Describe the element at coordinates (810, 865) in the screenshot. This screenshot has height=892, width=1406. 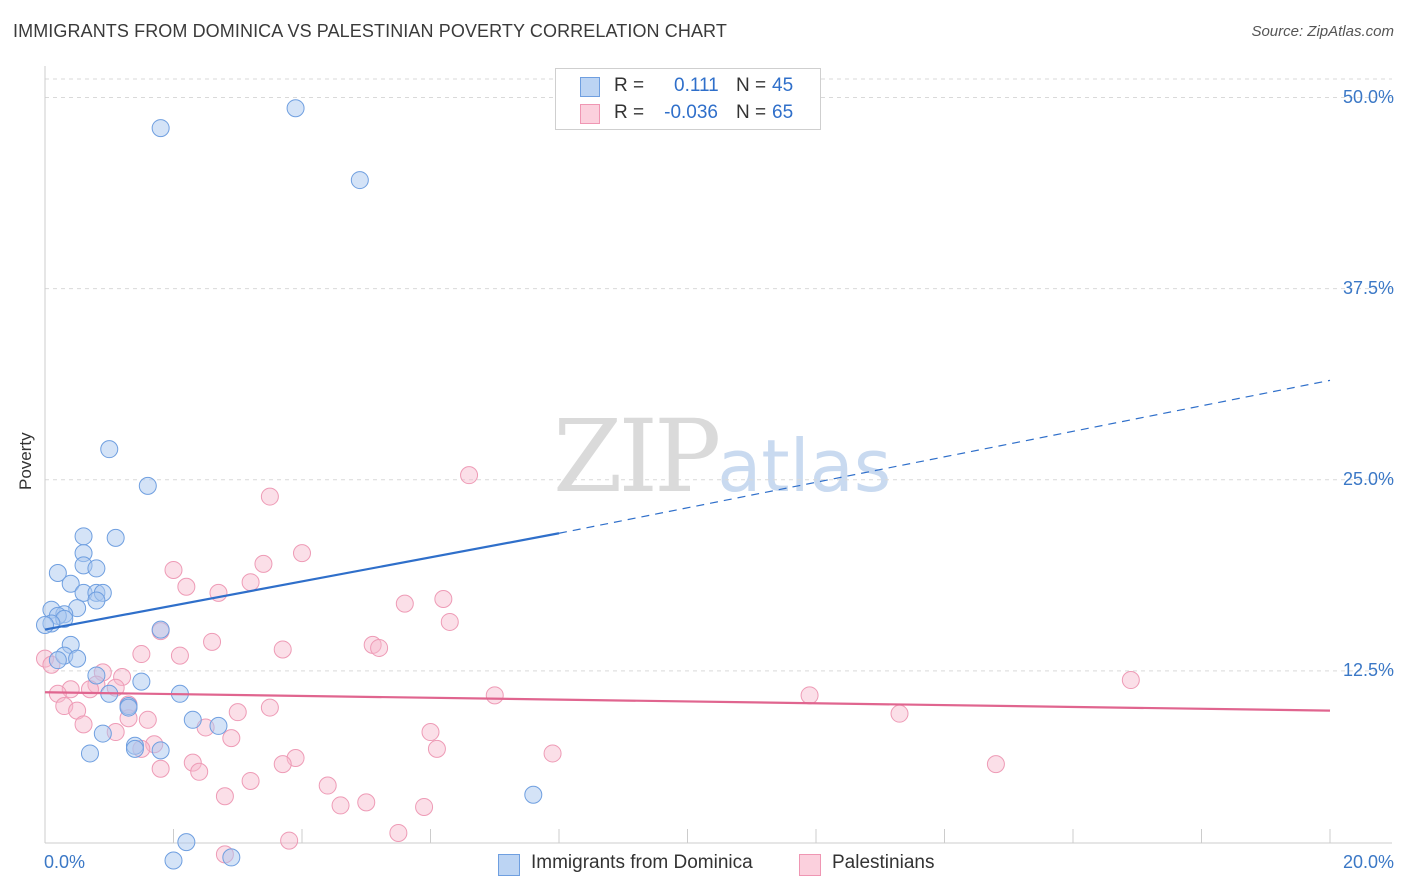
I see `legend-swatch-pink` at that location.